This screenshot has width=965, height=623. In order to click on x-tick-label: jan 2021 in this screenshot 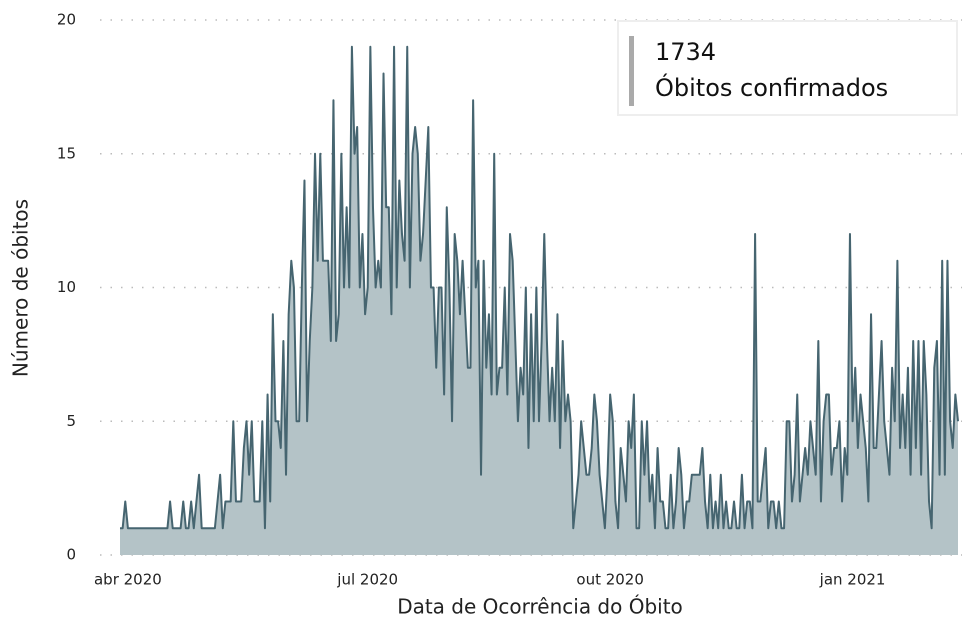, I will do `click(852, 580)`.